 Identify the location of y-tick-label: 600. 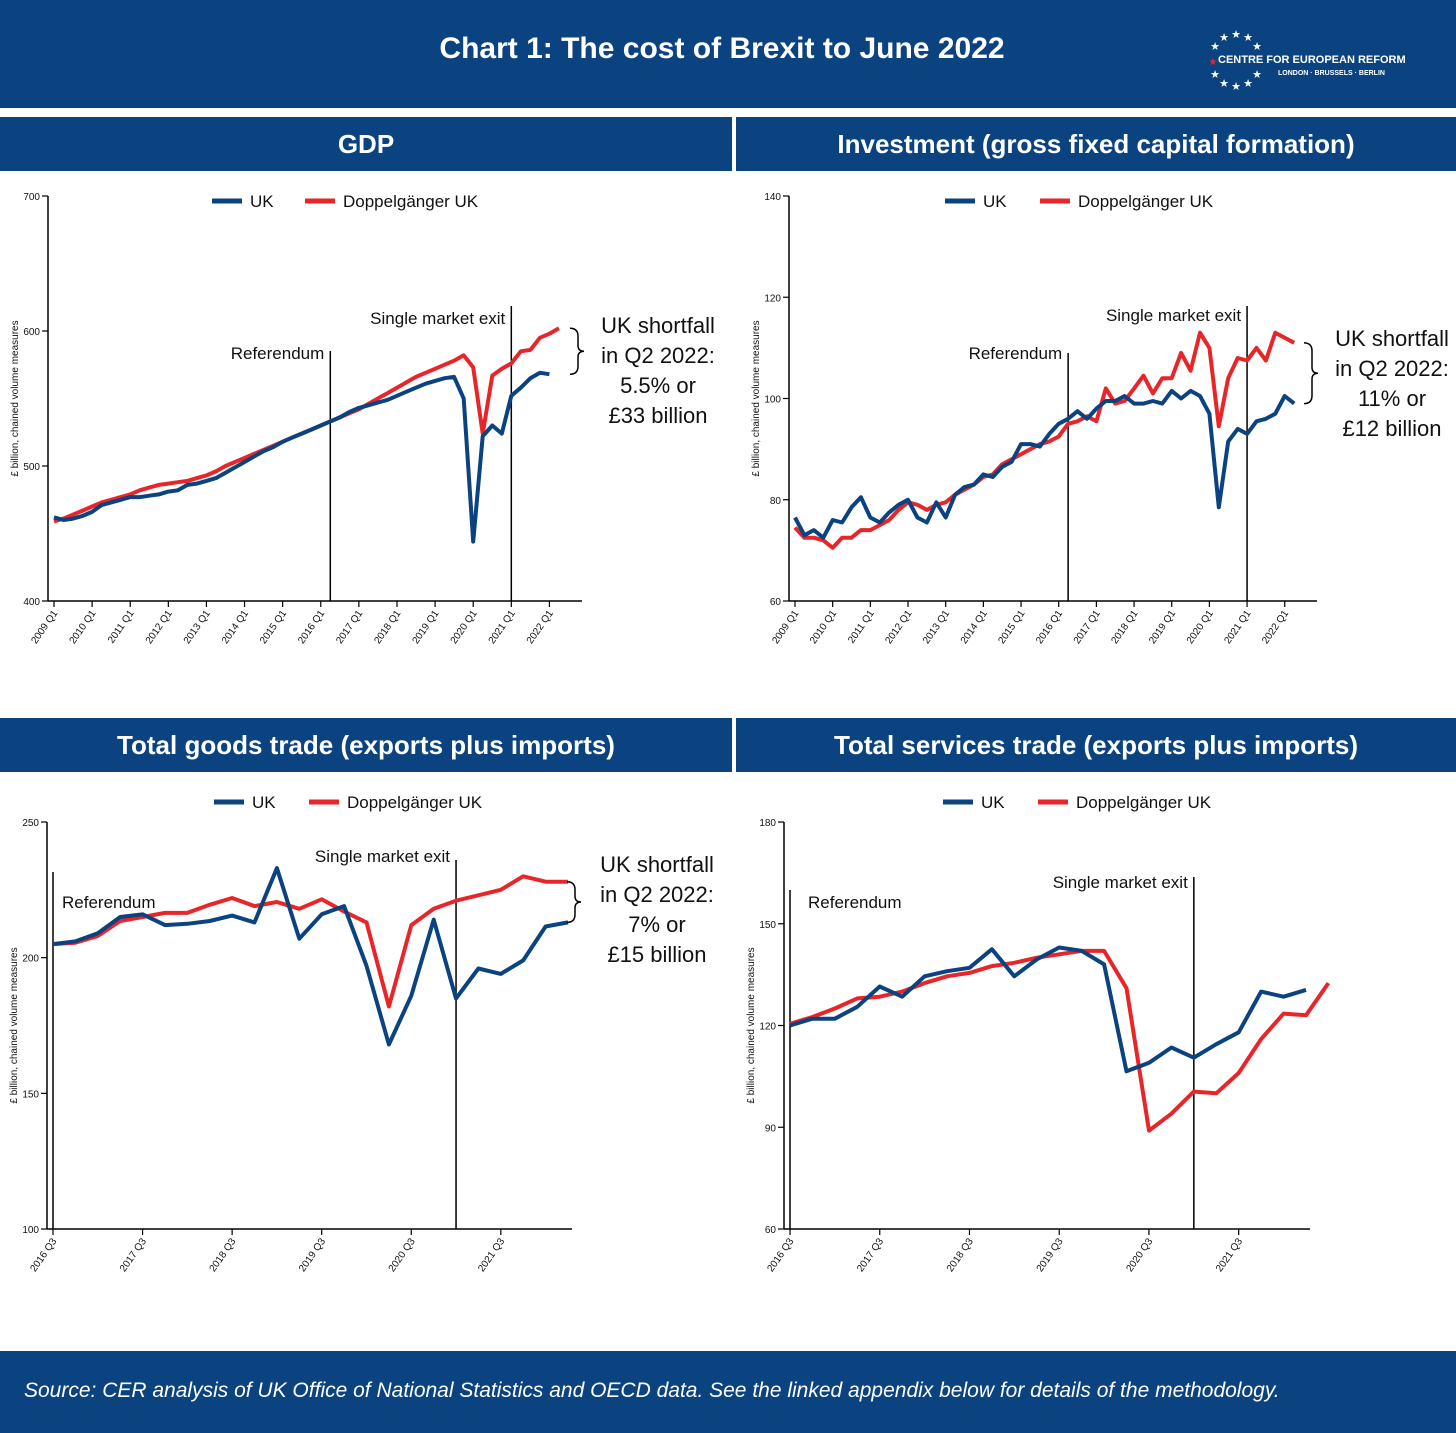
(31, 332).